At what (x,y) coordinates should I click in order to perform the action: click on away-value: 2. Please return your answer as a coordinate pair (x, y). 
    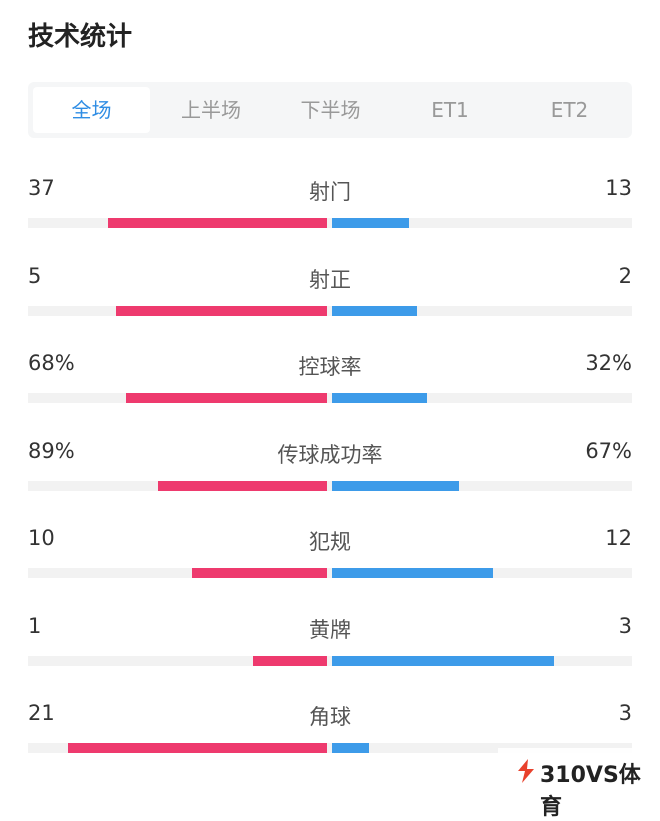
    Looking at the image, I should click on (625, 275).